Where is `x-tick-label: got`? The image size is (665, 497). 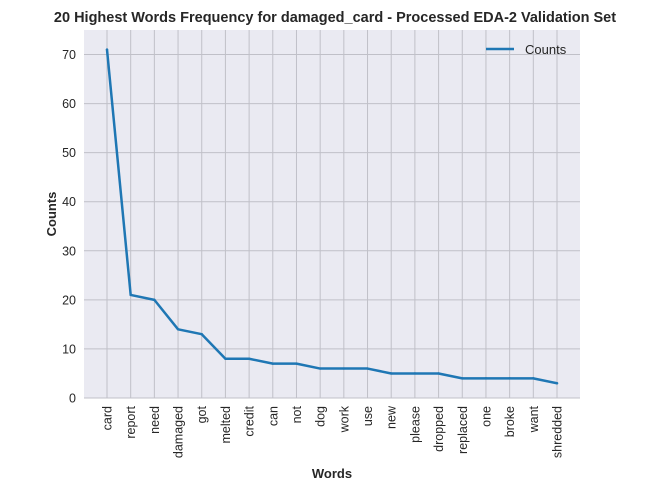
x-tick-label: got is located at coordinates (202, 414).